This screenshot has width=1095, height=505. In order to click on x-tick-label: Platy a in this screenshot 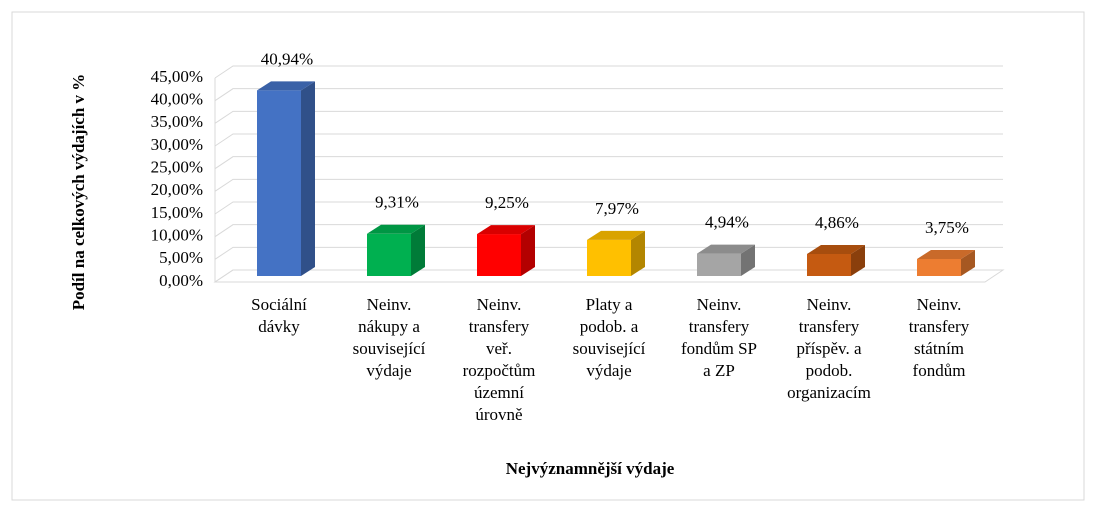, I will do `click(609, 304)`.